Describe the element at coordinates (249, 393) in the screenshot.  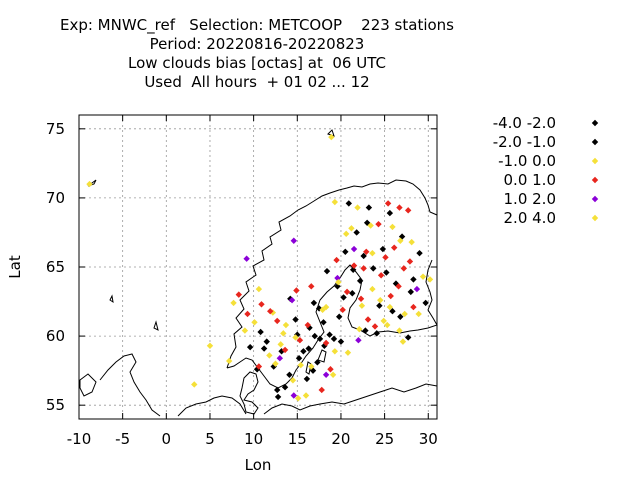
I see `denmark-coast` at that location.